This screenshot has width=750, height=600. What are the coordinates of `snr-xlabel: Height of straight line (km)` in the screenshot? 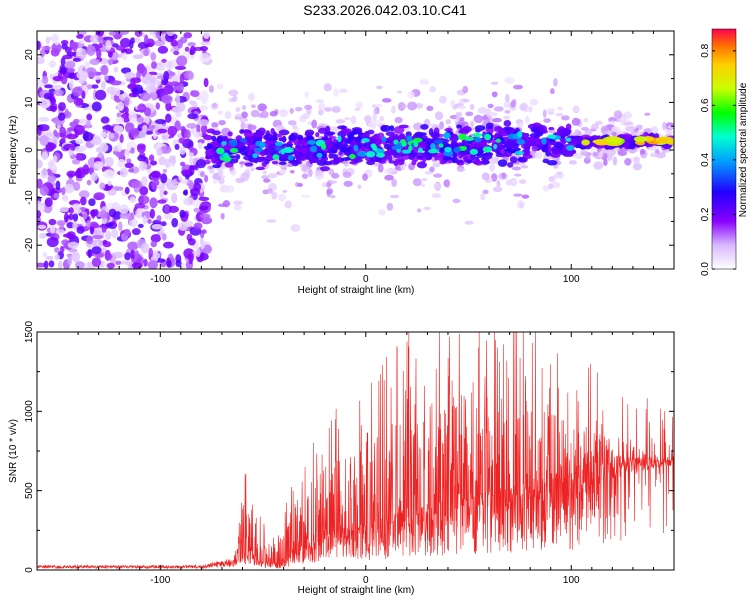 It's located at (356, 590).